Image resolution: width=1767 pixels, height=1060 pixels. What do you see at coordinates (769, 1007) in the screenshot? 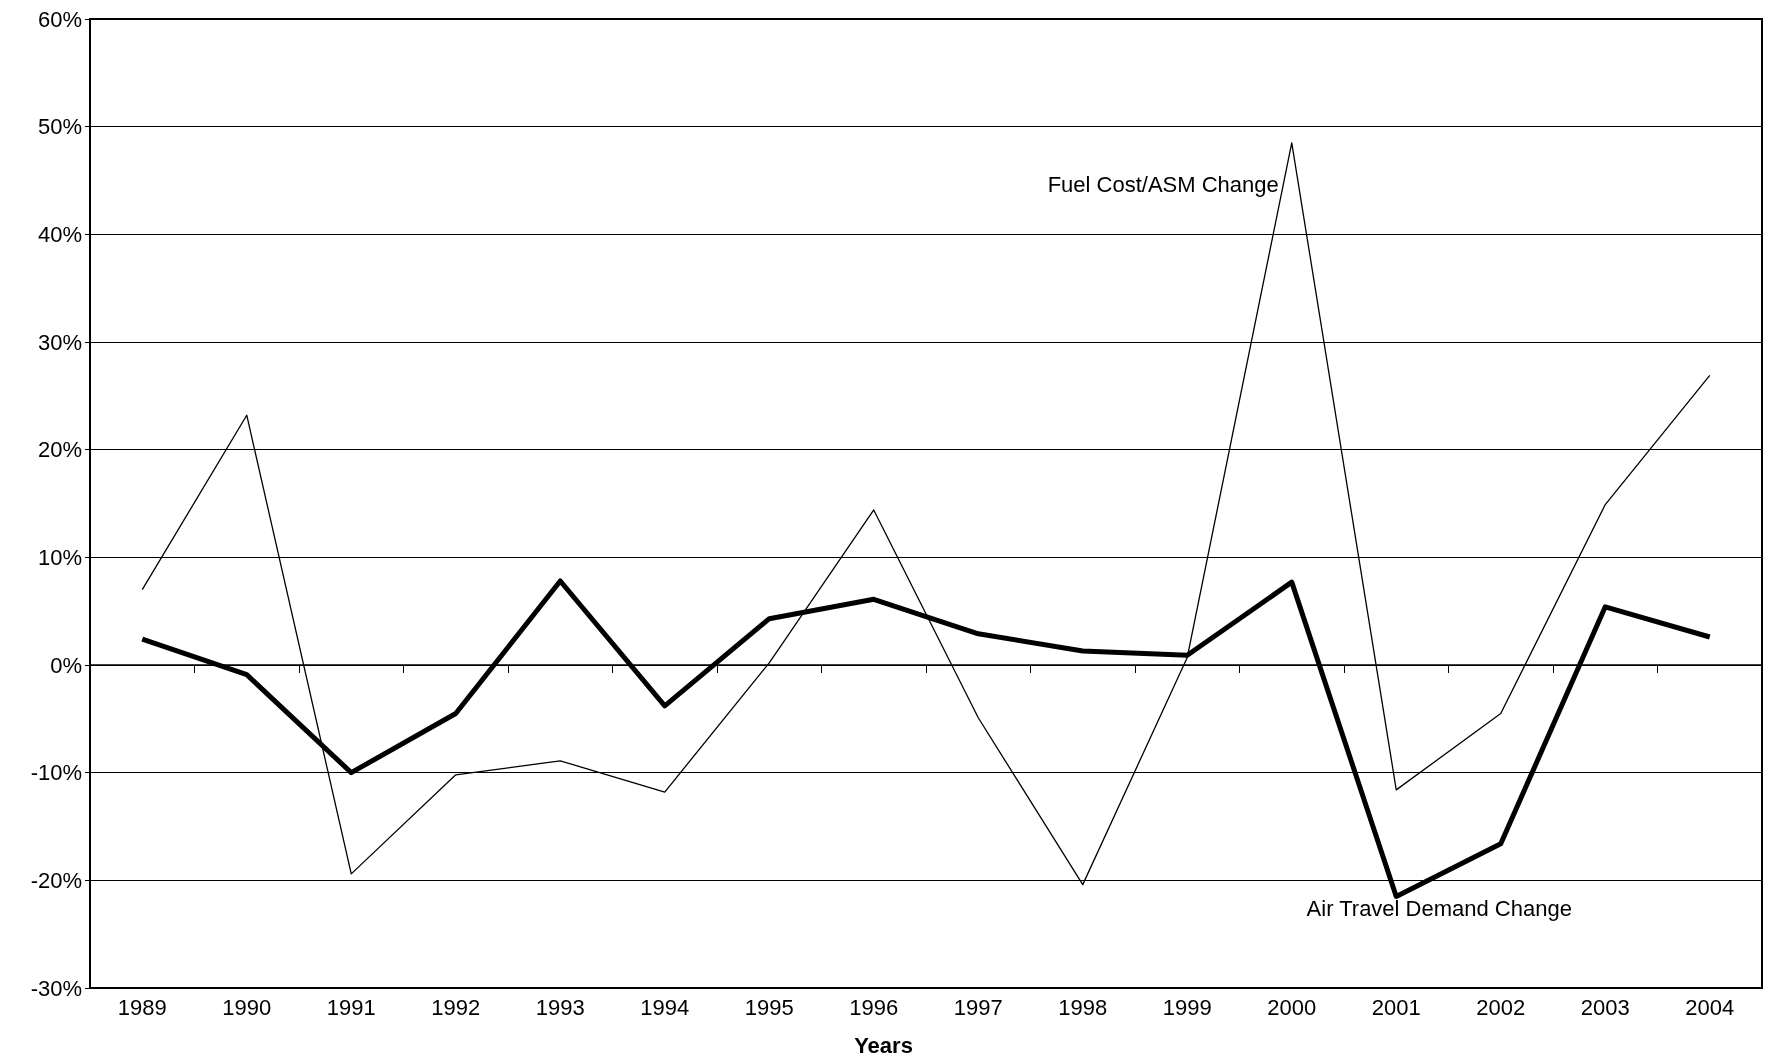
I see `x-tick-label: 1995` at bounding box center [769, 1007].